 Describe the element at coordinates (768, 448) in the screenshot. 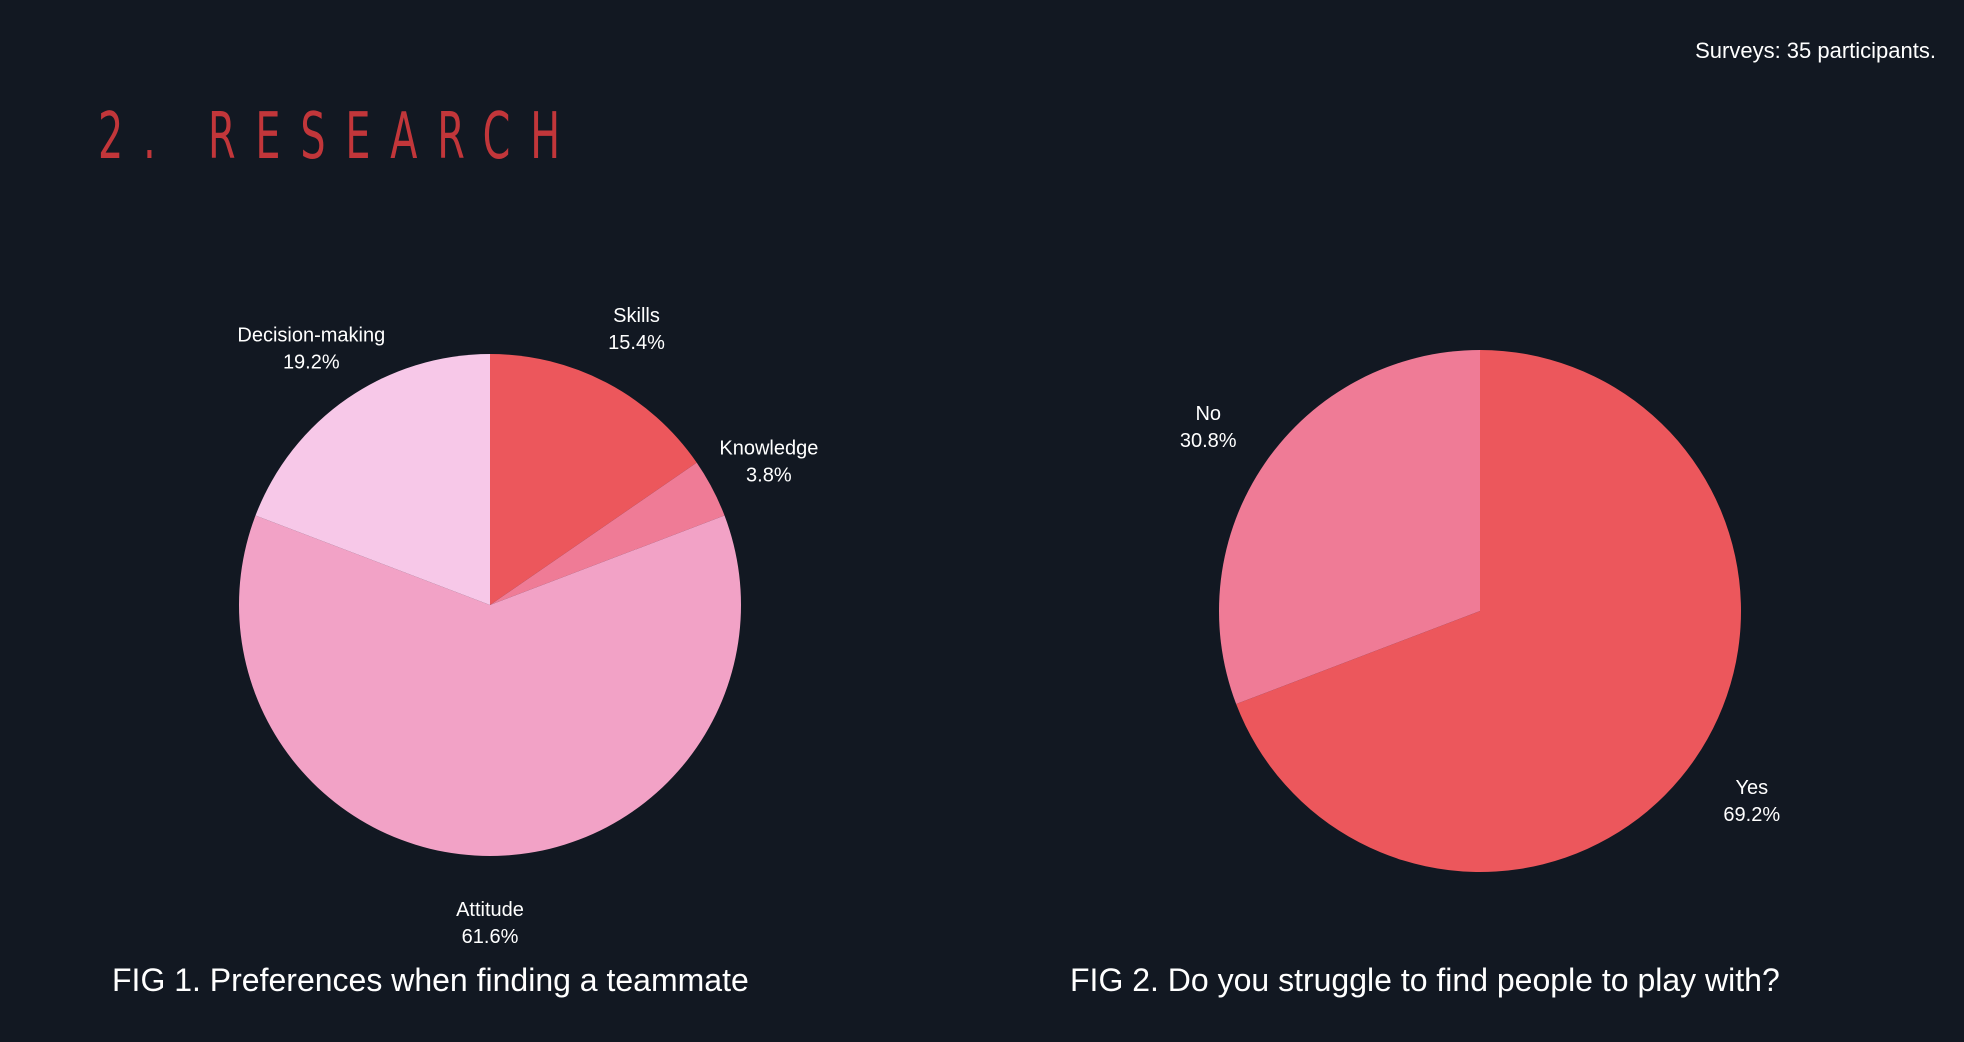

I see `slice-label-knowledge: Knowledge` at that location.